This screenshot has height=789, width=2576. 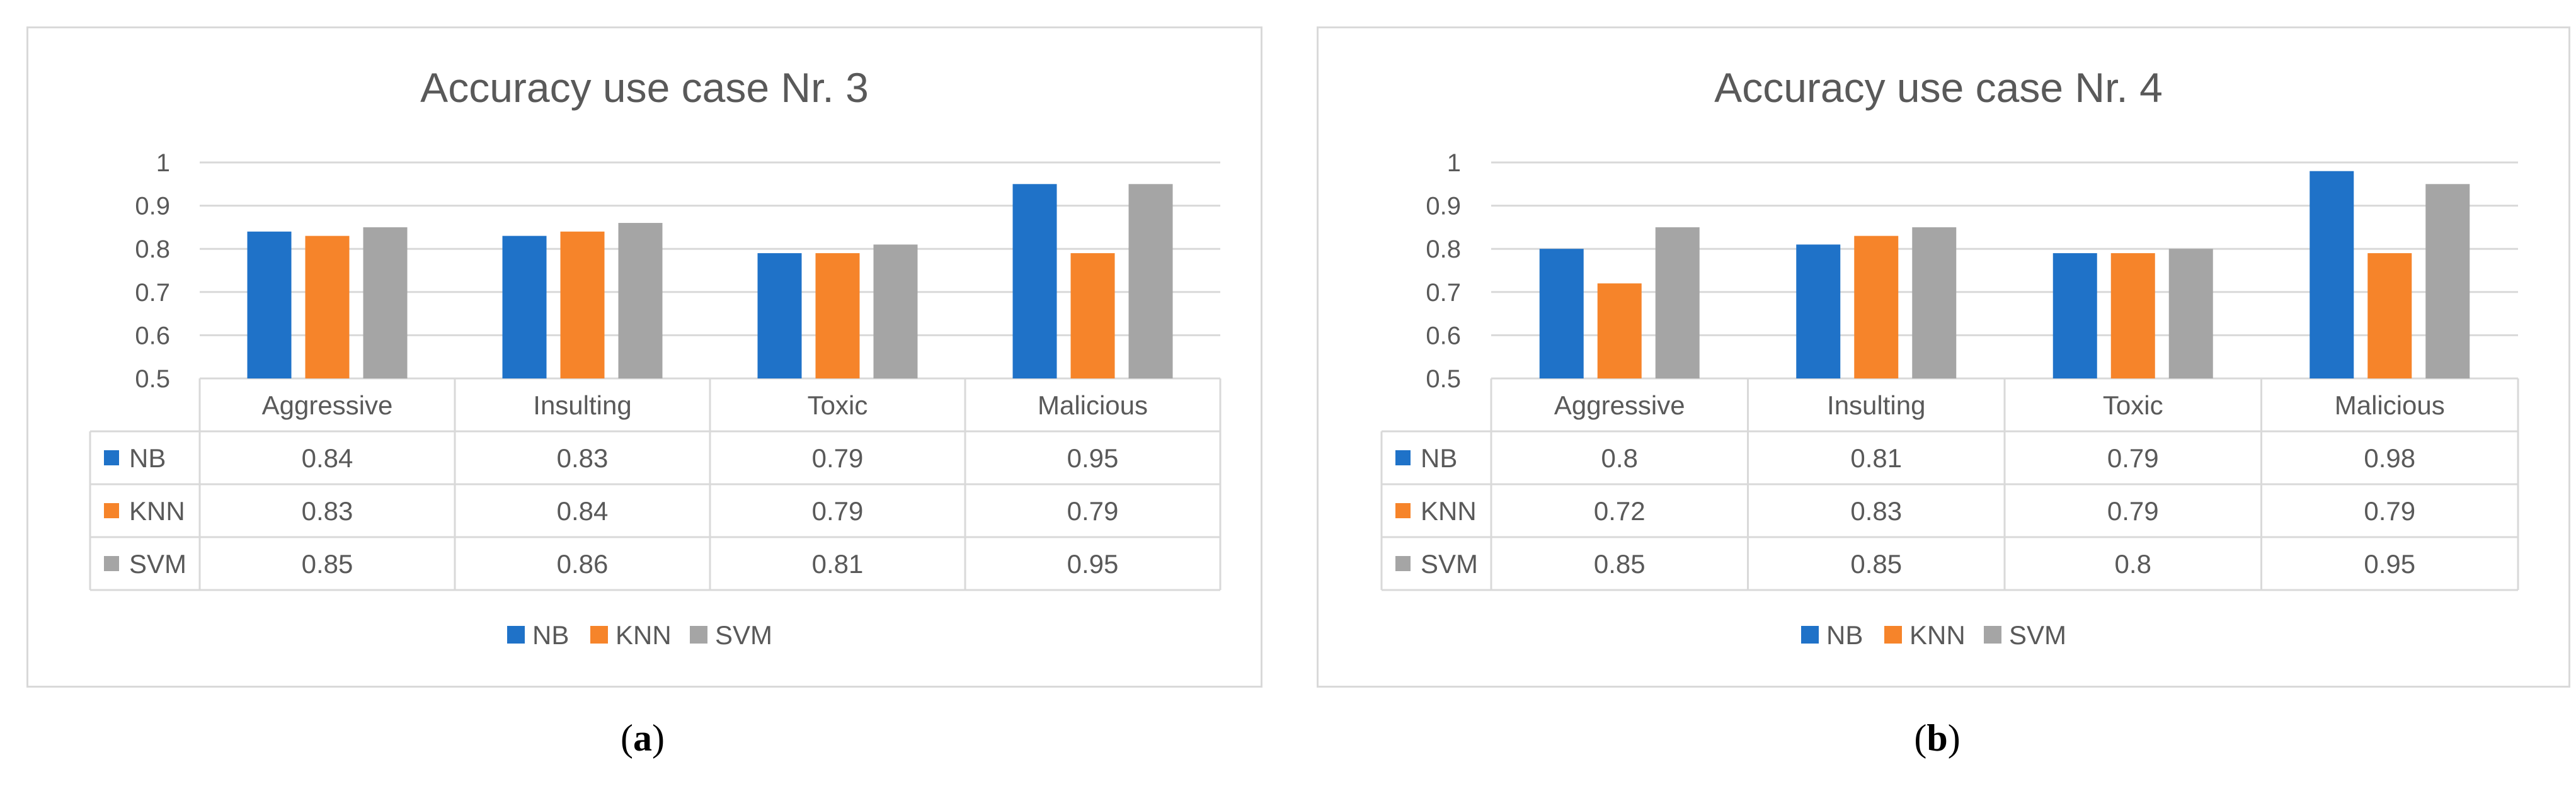 I want to click on data-label: 0.98, so click(x=2389, y=458).